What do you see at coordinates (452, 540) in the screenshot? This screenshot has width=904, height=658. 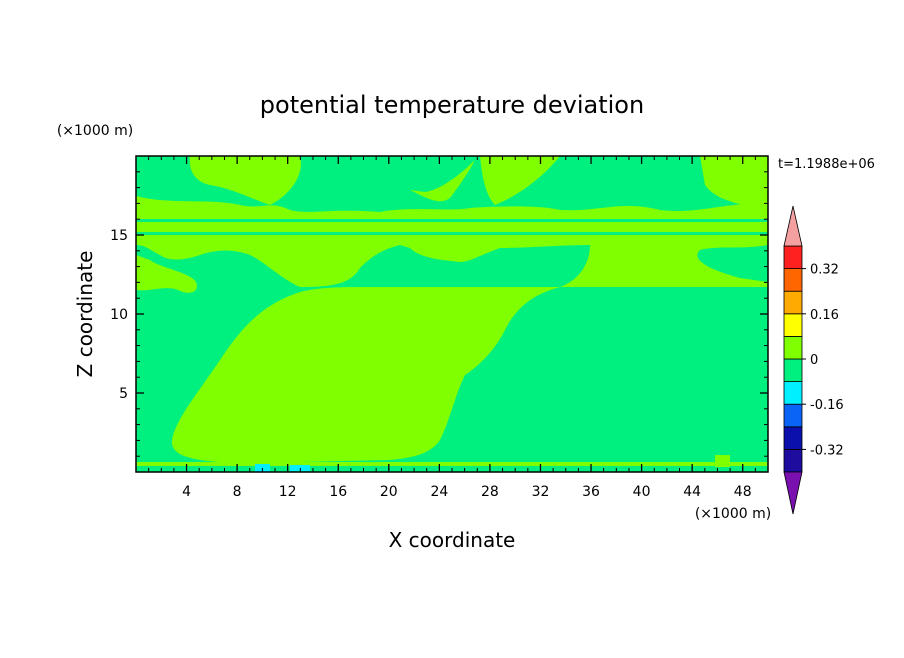 I see `x-axis-label: X coordinate` at bounding box center [452, 540].